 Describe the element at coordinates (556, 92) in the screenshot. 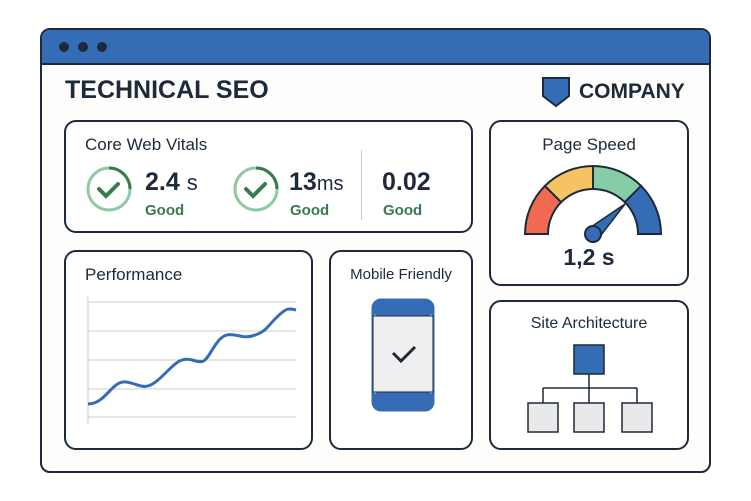

I see `shield-logo-icon` at that location.